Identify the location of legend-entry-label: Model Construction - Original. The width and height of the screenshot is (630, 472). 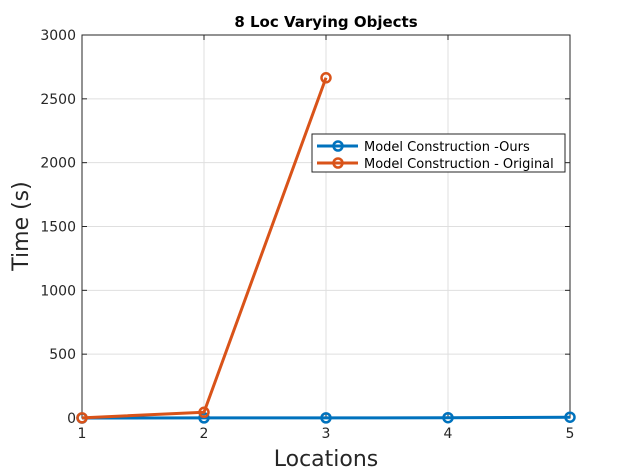
(459, 164).